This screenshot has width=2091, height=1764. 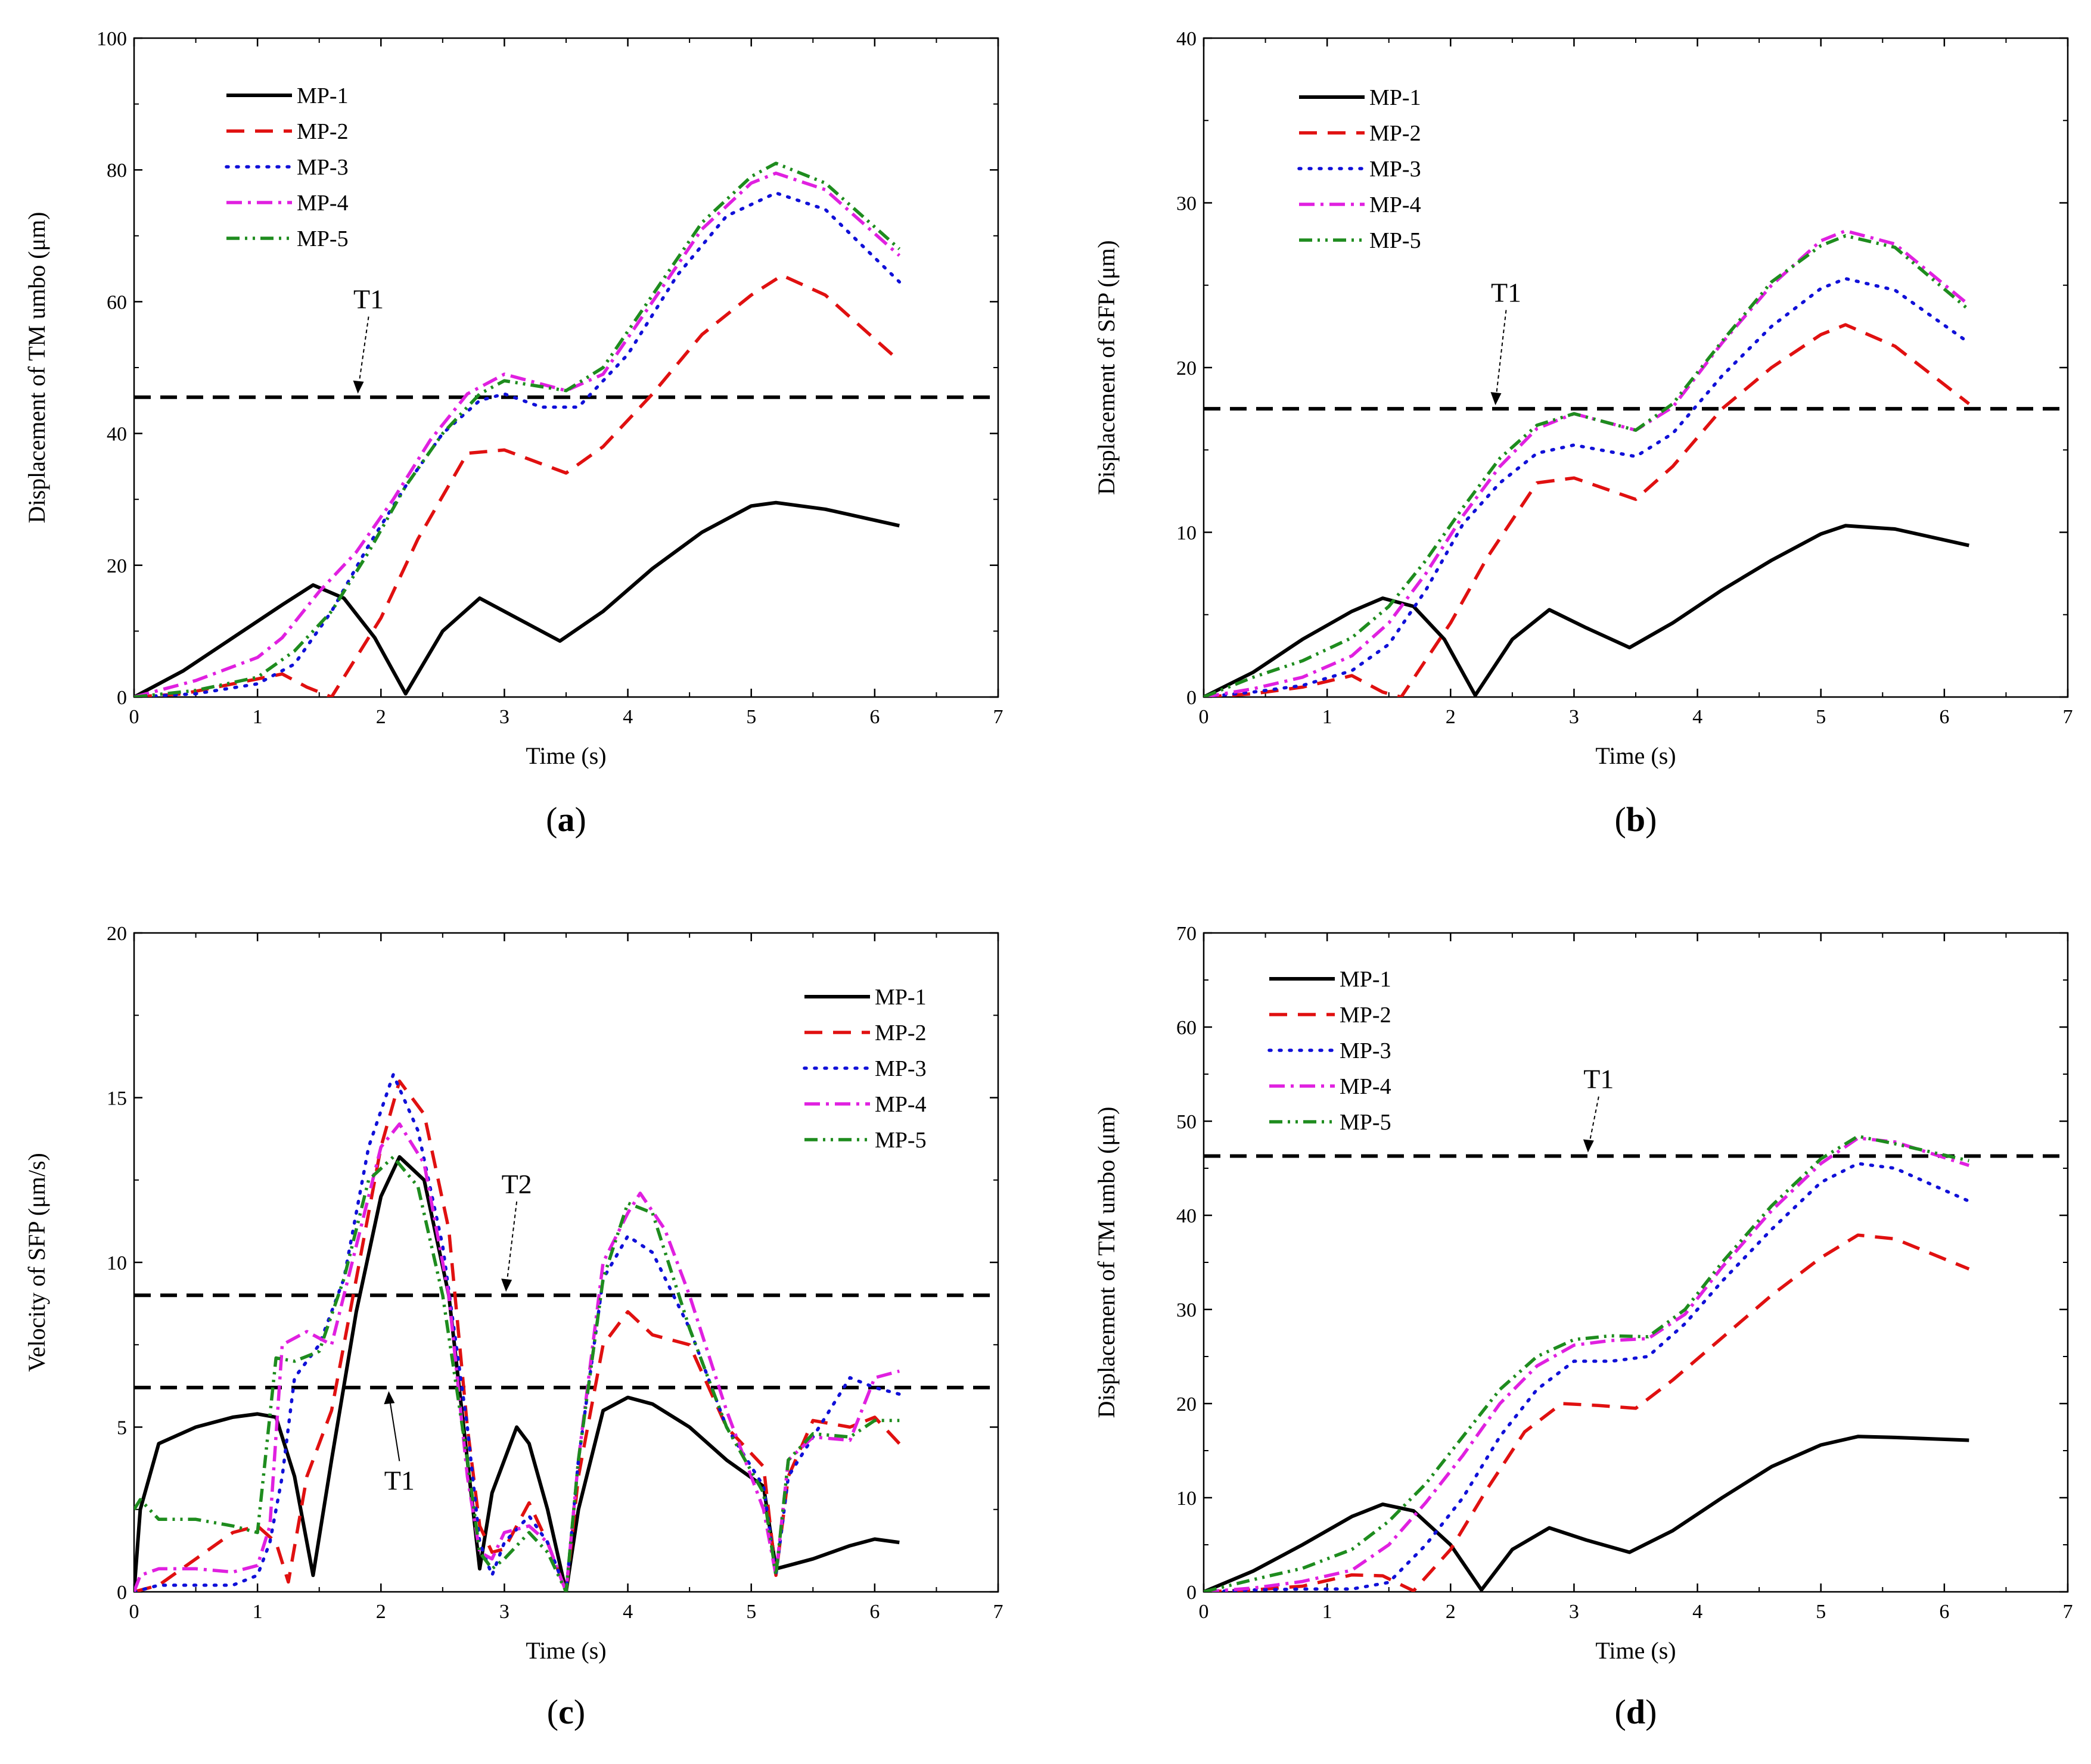 I want to click on y-tick-label: 50, so click(x=1186, y=1122).